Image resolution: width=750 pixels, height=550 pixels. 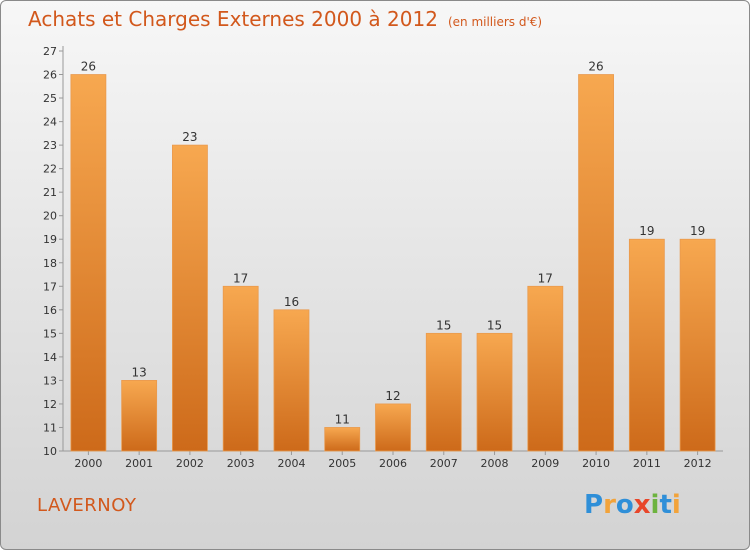 I want to click on bar-2005, so click(x=342, y=439).